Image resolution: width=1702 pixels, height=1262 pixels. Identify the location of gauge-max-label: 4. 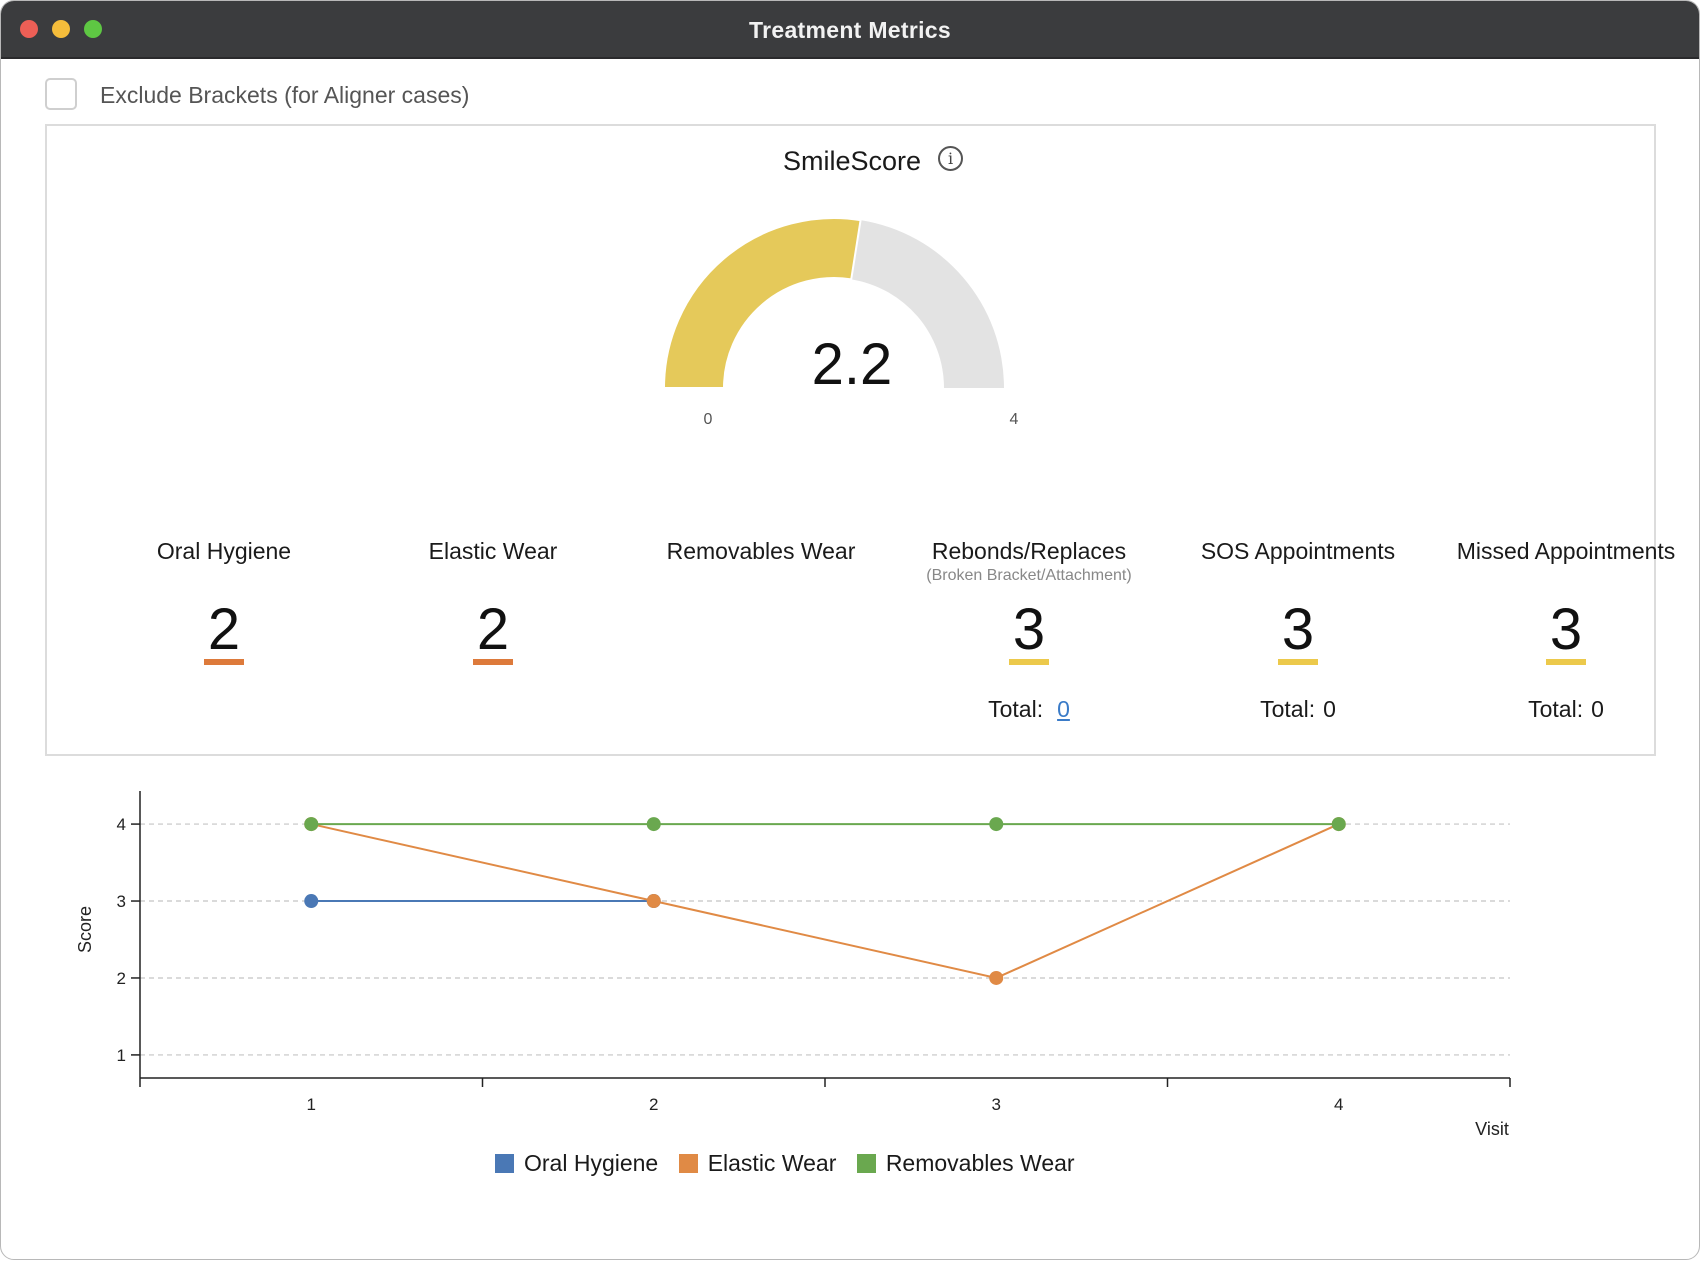
(1014, 419).